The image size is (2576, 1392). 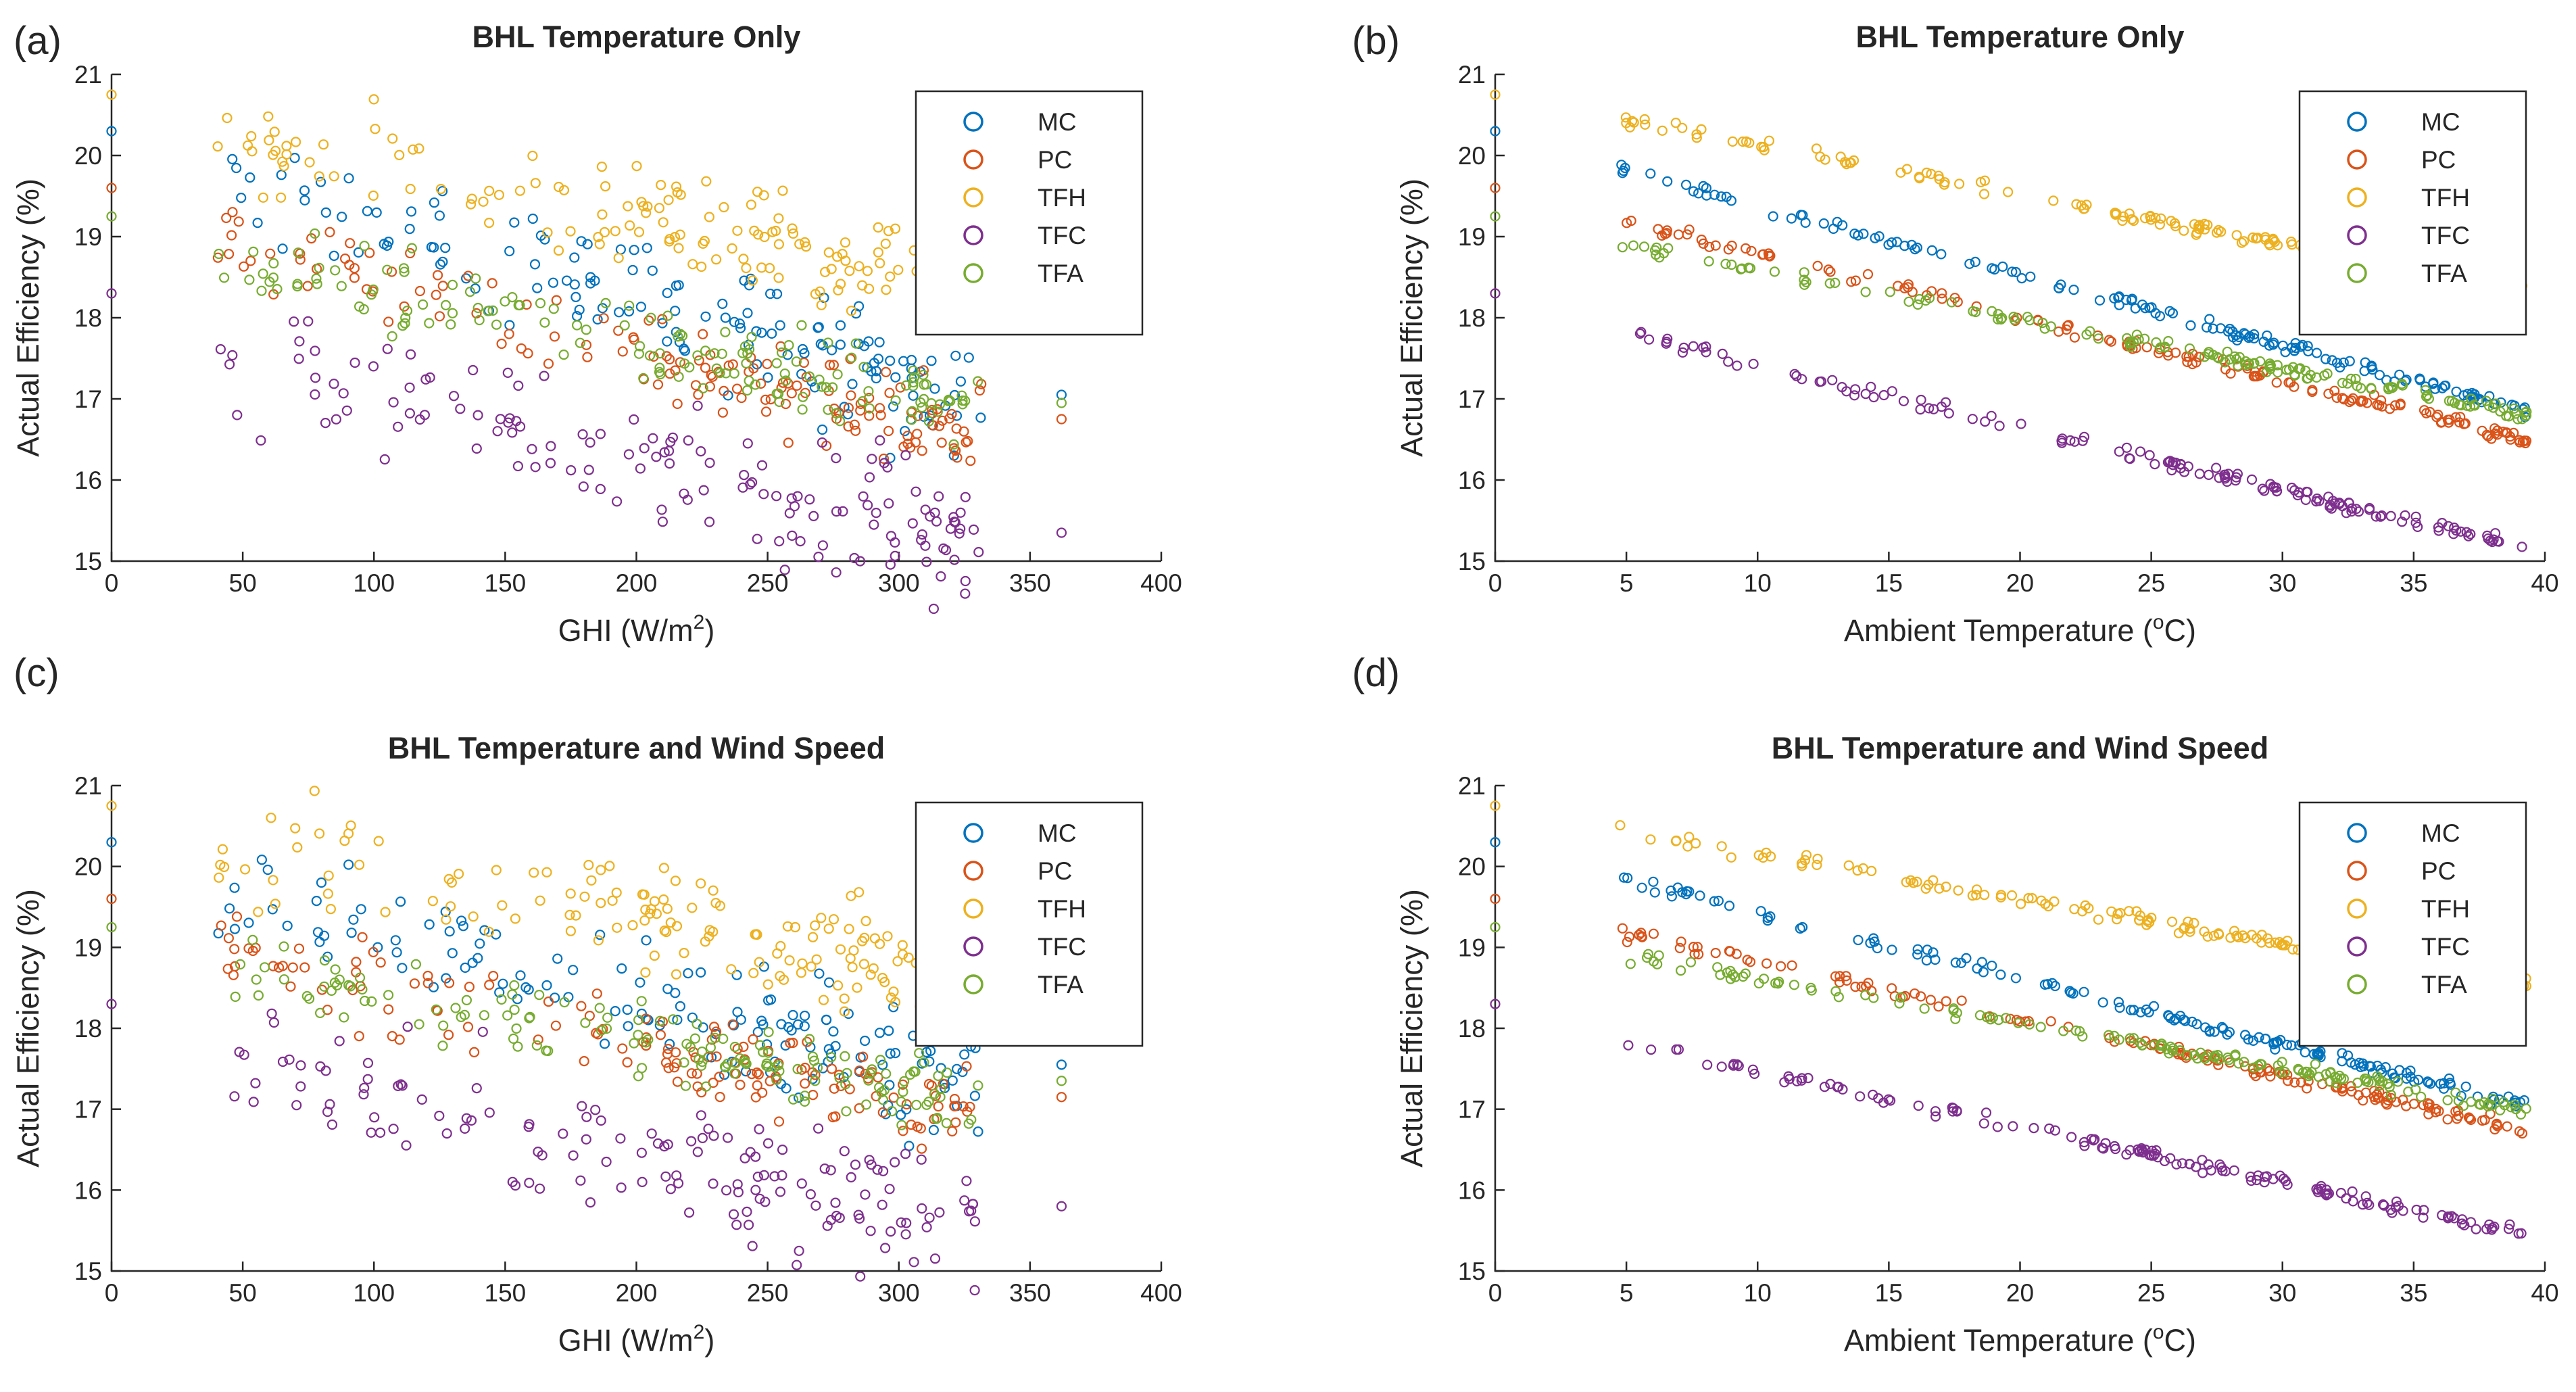 I want to click on y-tick-label: 20, so click(x=1472, y=156).